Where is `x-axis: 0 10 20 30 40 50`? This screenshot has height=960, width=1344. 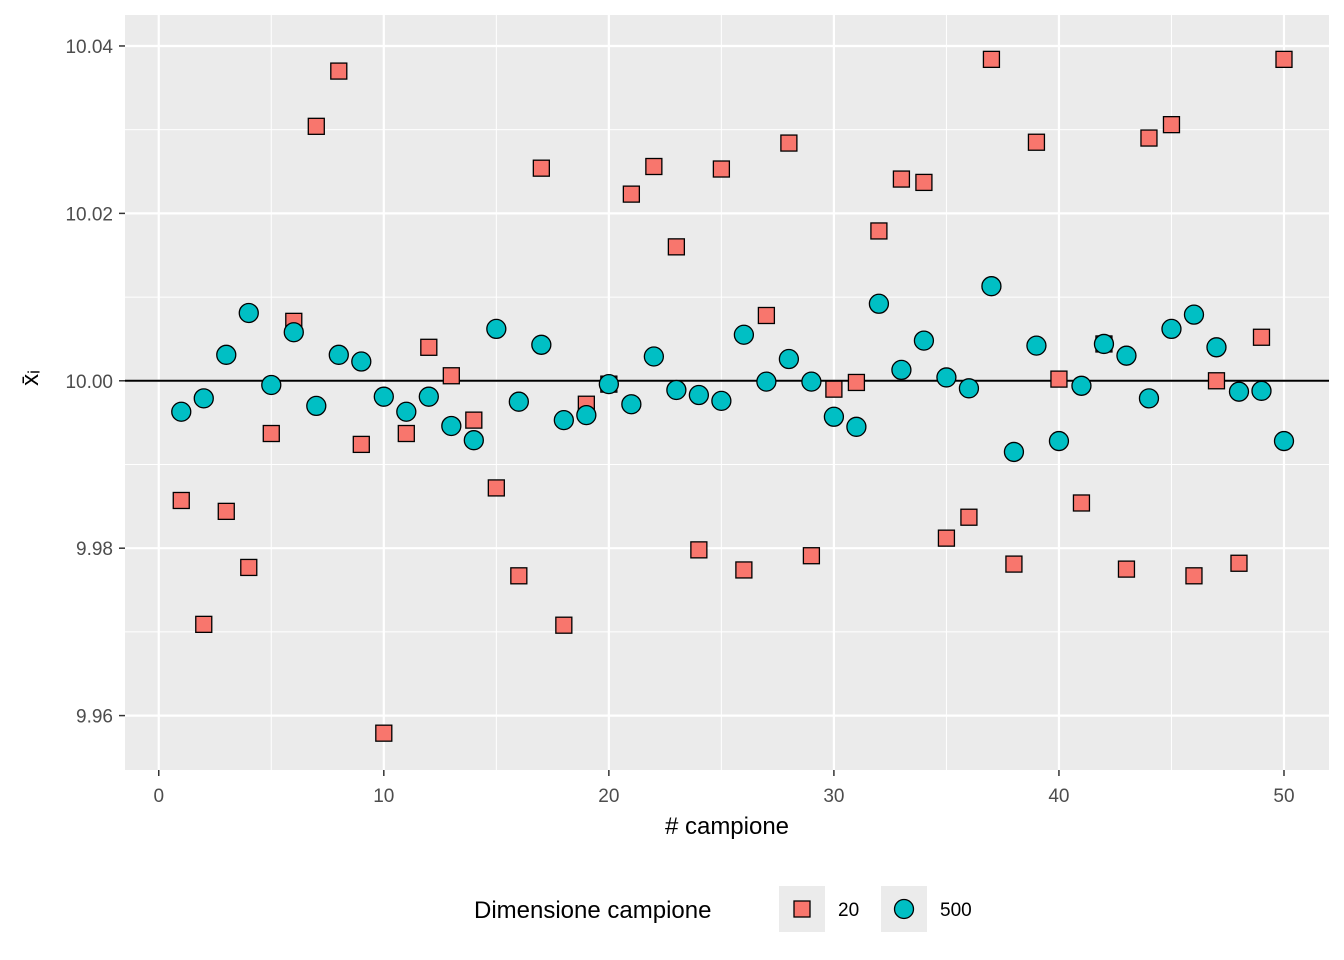
x-axis: 0 10 20 30 40 50 is located at coordinates (724, 788).